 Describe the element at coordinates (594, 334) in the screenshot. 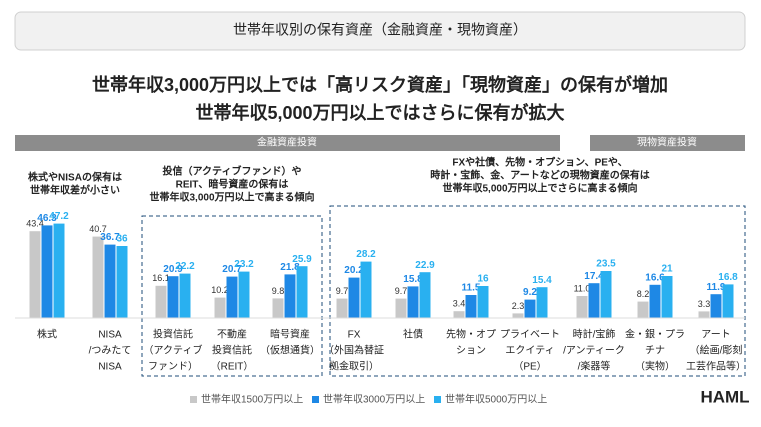

I see `x-tick-label: 時計/宝飾` at that location.